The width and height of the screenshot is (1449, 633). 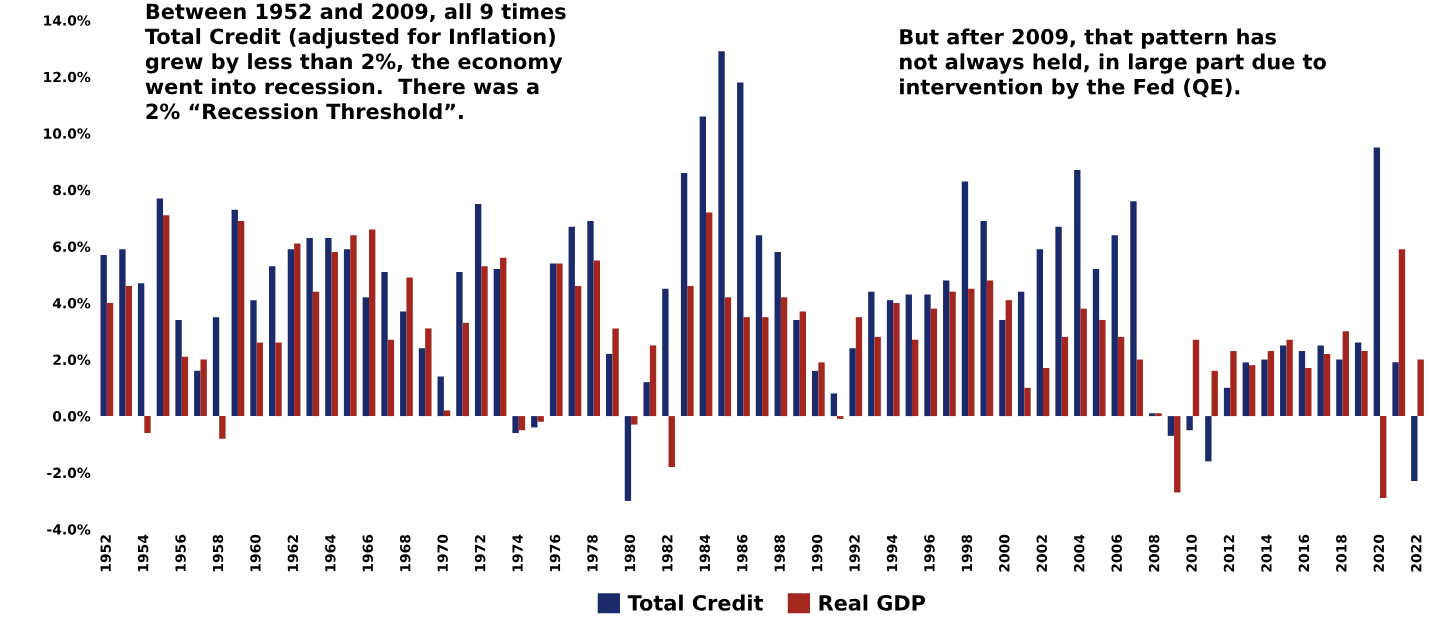 I want to click on x-tick-label: 1970, so click(x=442, y=553).